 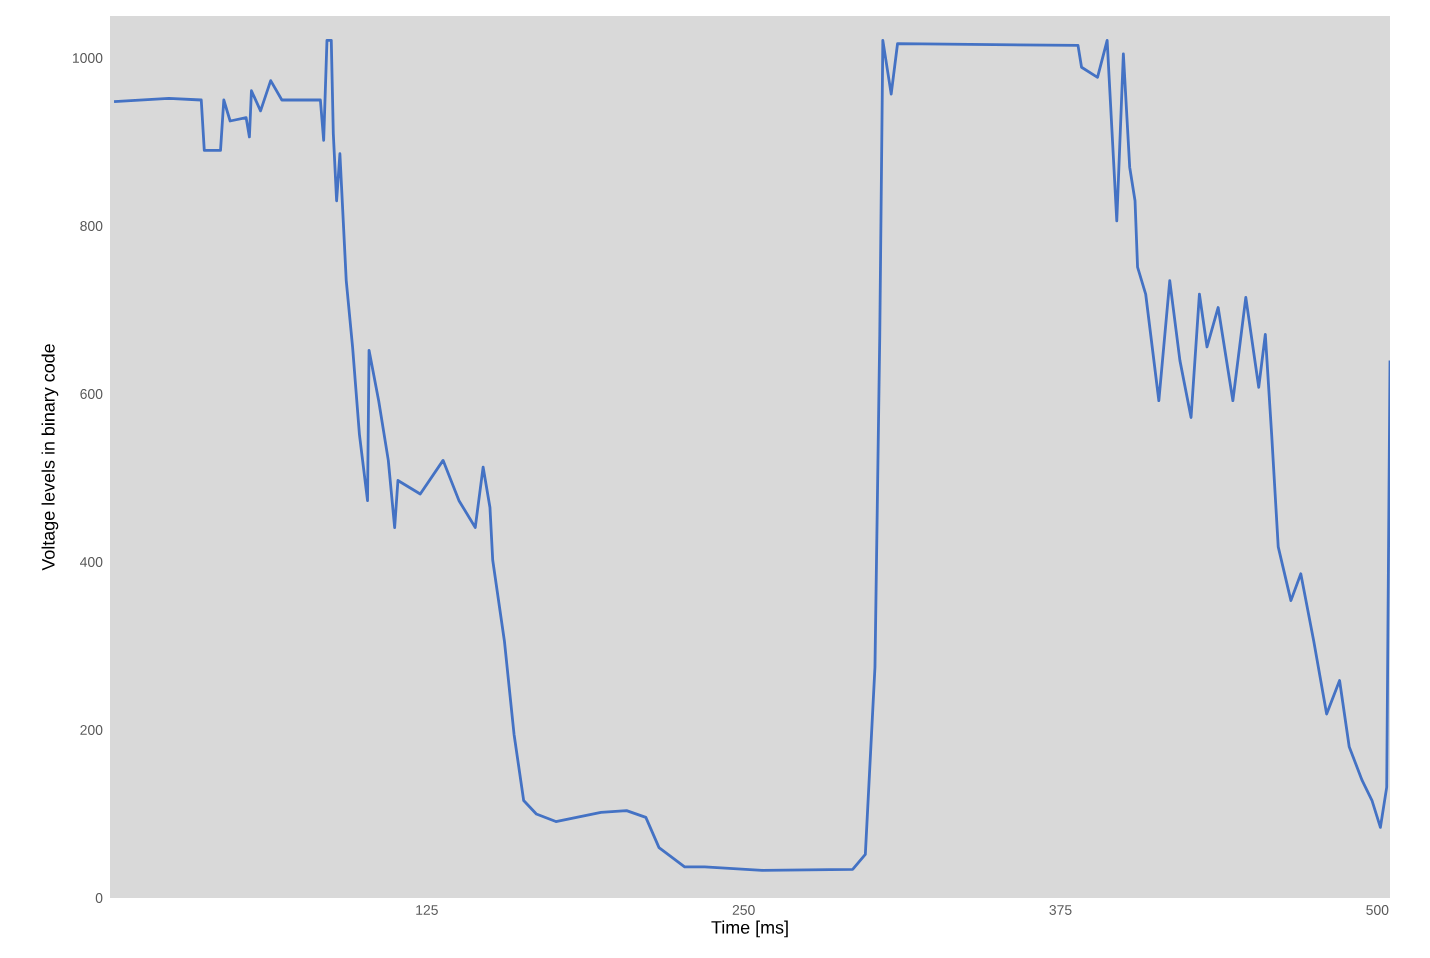 I want to click on y-axis-title: Voltage levels in binary code, so click(x=50, y=457).